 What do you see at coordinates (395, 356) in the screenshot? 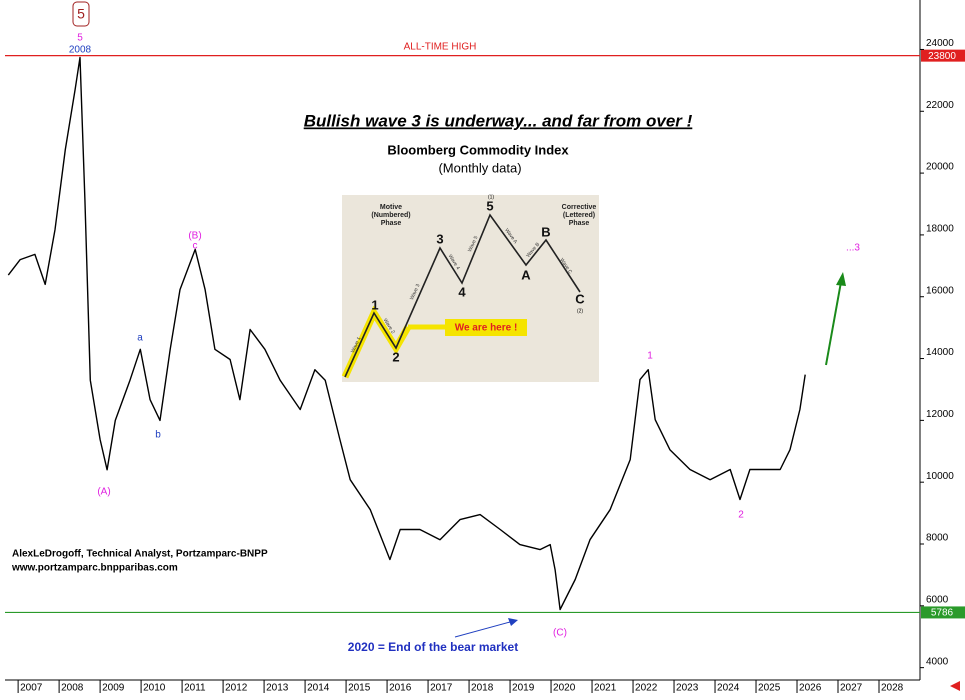
I see `wave-point: 2` at bounding box center [395, 356].